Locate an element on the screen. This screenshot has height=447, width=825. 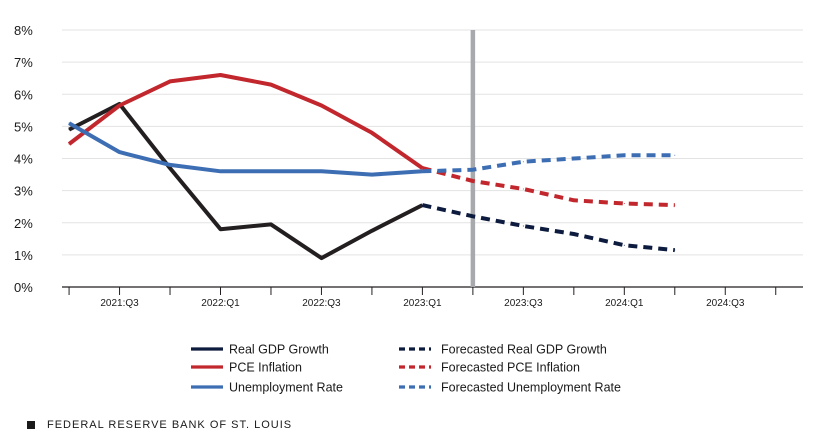
x-tick-label: 2023:Q1 is located at coordinates (422, 303).